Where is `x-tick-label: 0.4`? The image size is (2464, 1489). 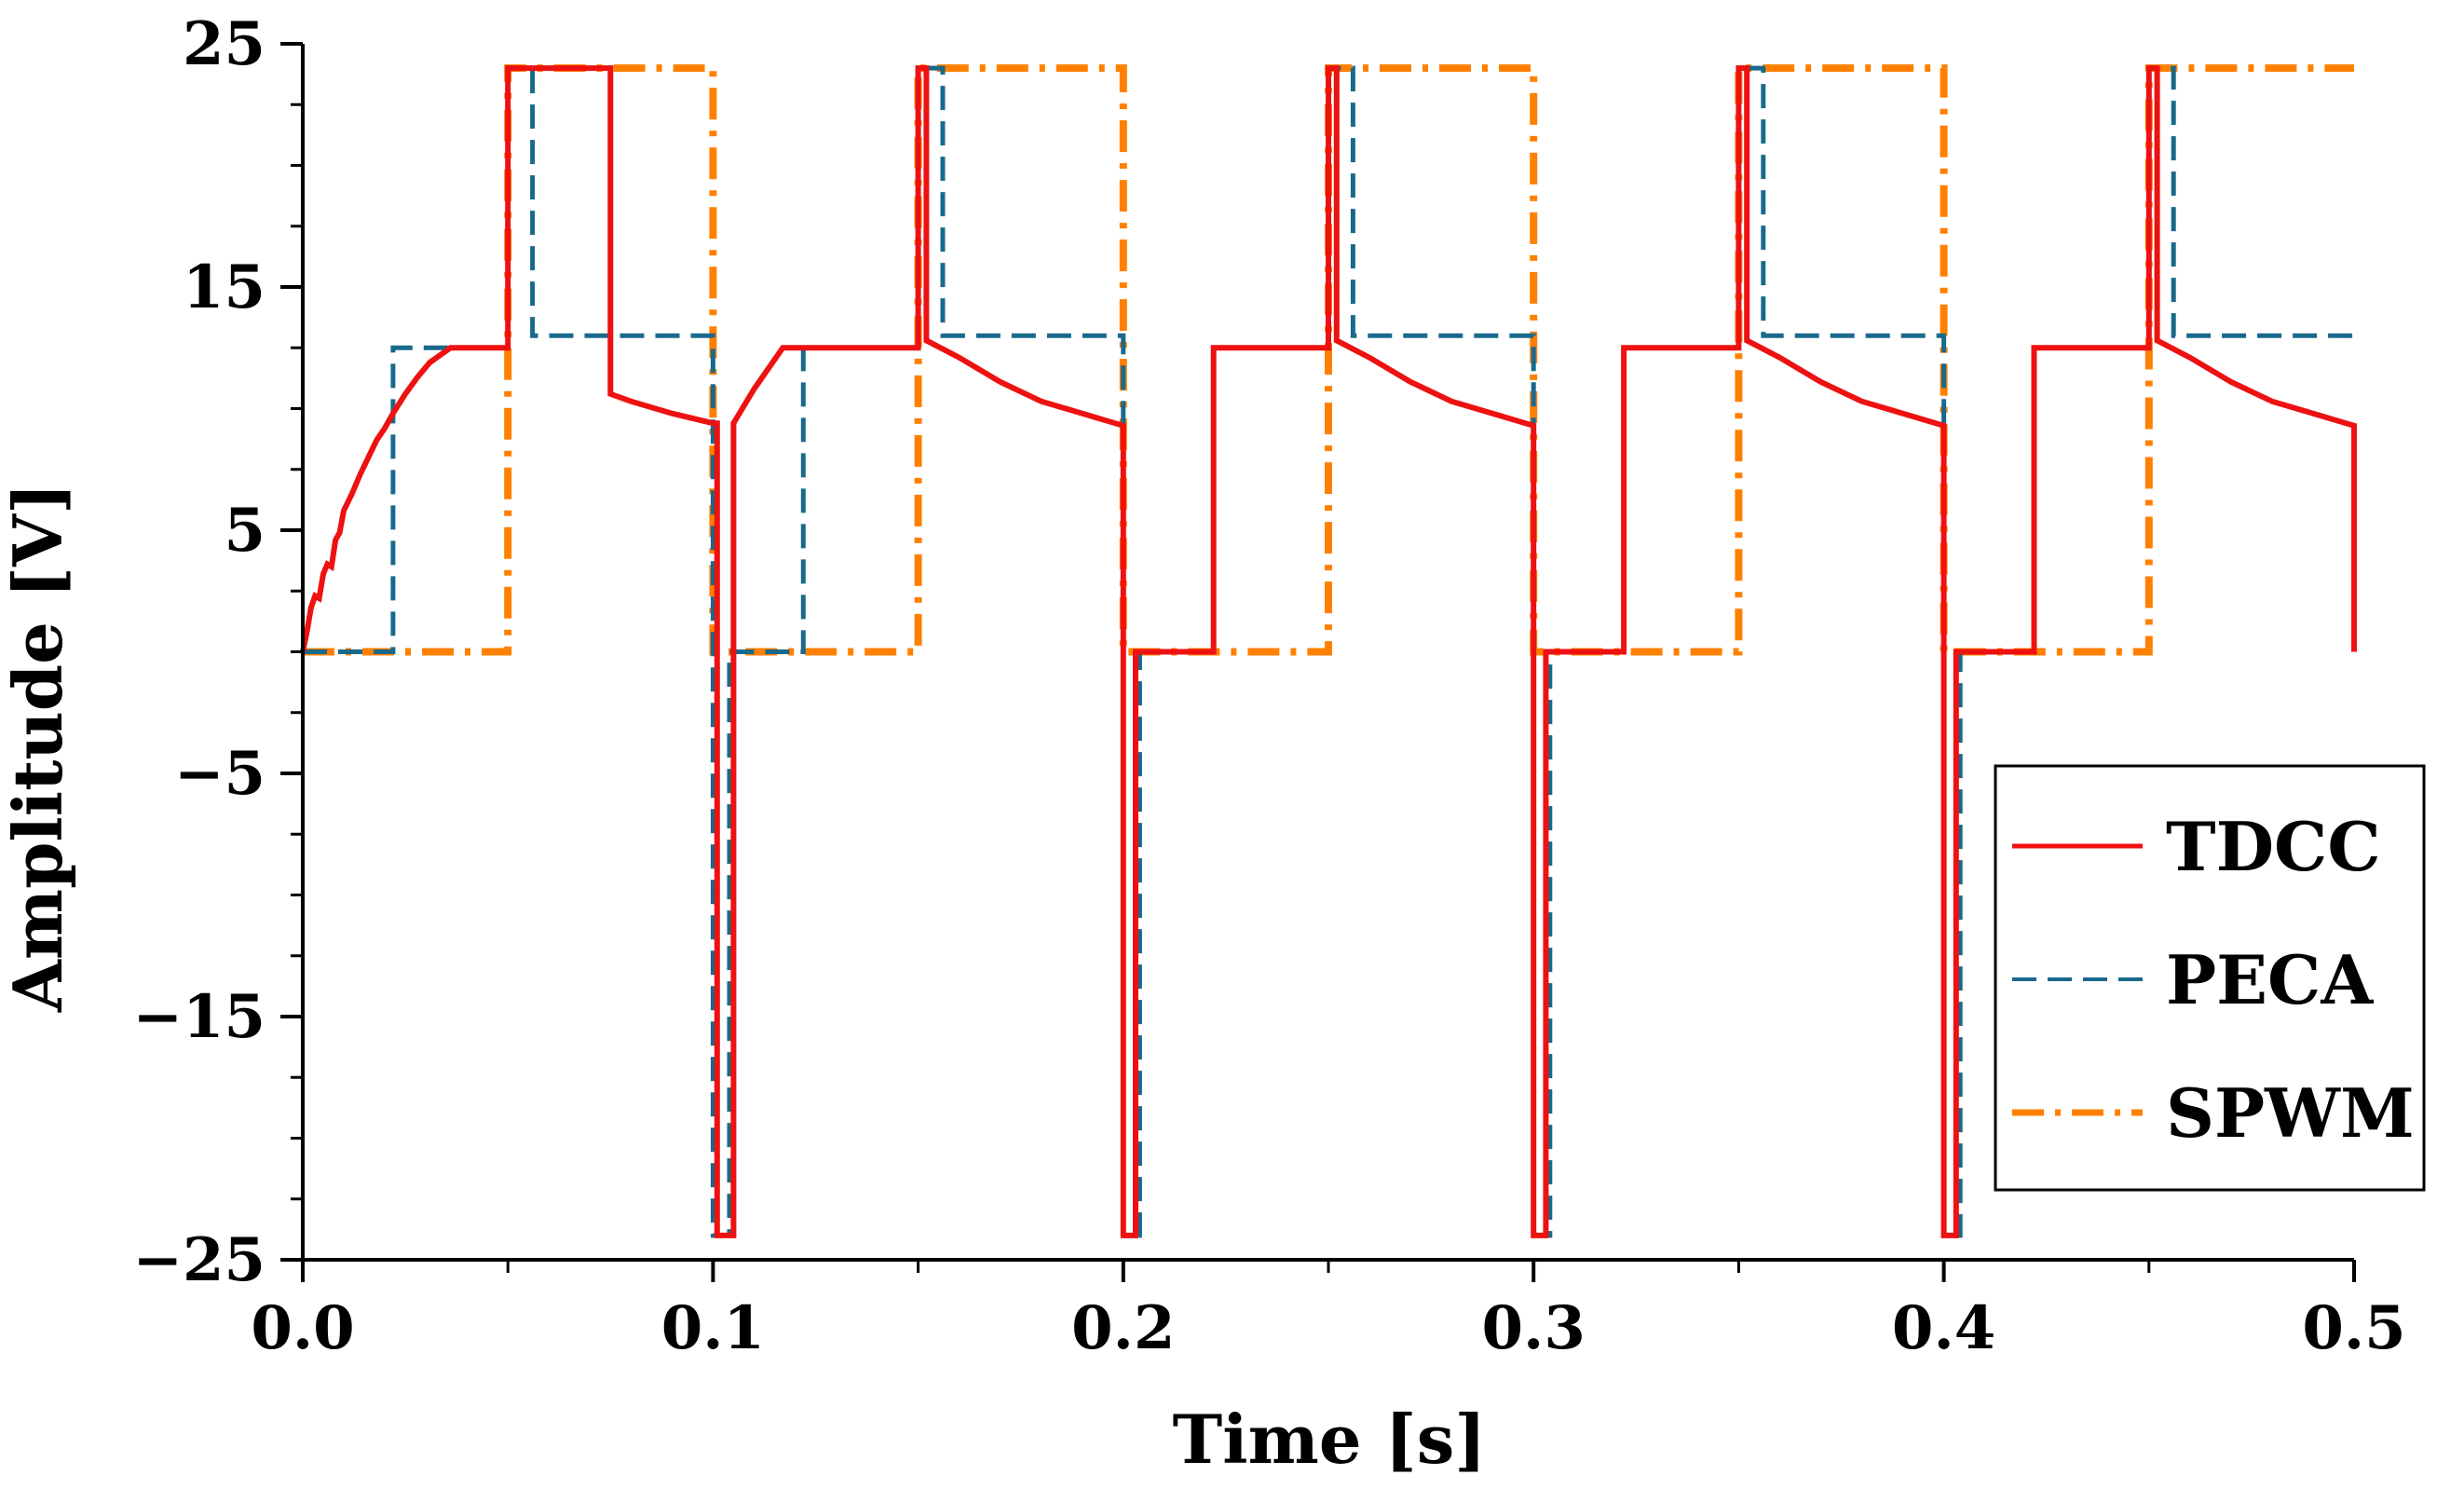
x-tick-label: 0.4 is located at coordinates (1943, 1328).